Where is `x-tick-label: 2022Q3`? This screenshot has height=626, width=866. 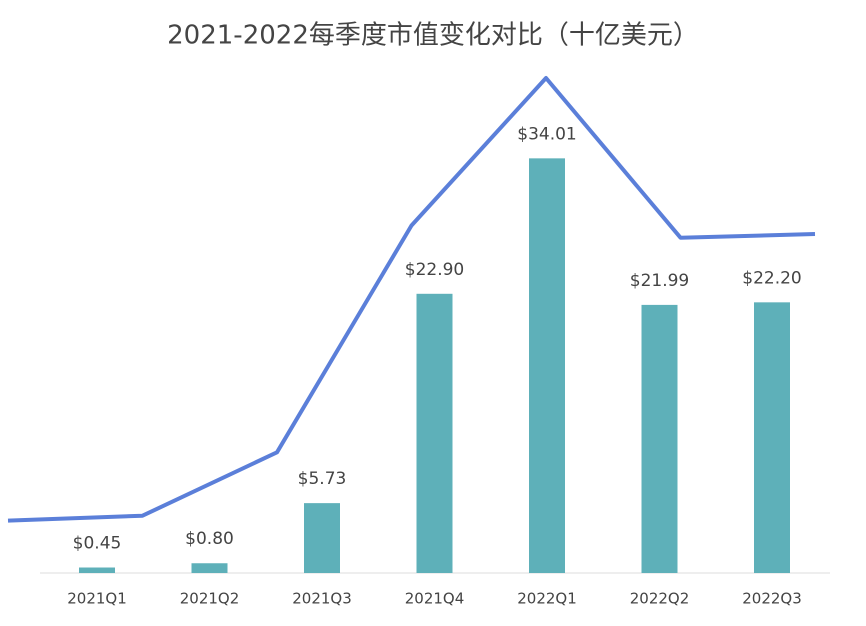
x-tick-label: 2022Q3 is located at coordinates (772, 599).